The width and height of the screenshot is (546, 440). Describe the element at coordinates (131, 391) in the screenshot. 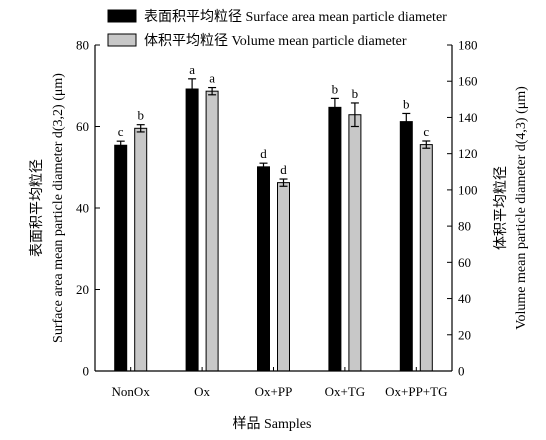

I see `x-tick-label: NonOx` at that location.